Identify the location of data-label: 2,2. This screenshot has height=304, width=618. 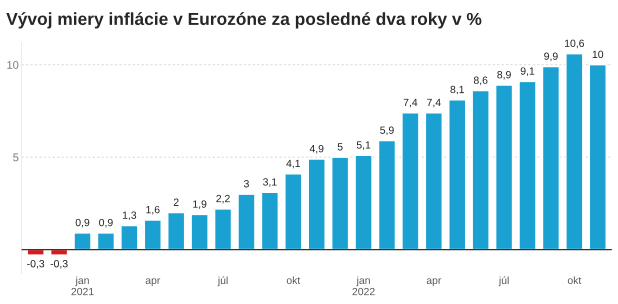
(223, 199).